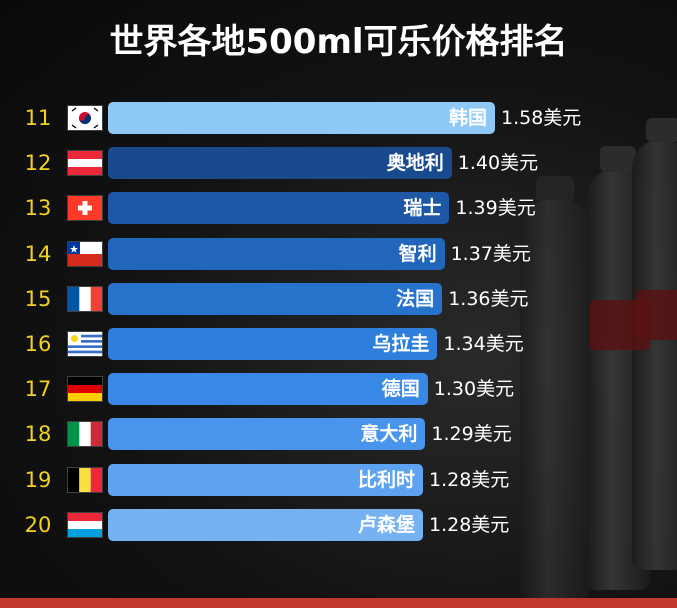 The image size is (677, 608). What do you see at coordinates (38, 344) in the screenshot?
I see `rank-label: 16` at bounding box center [38, 344].